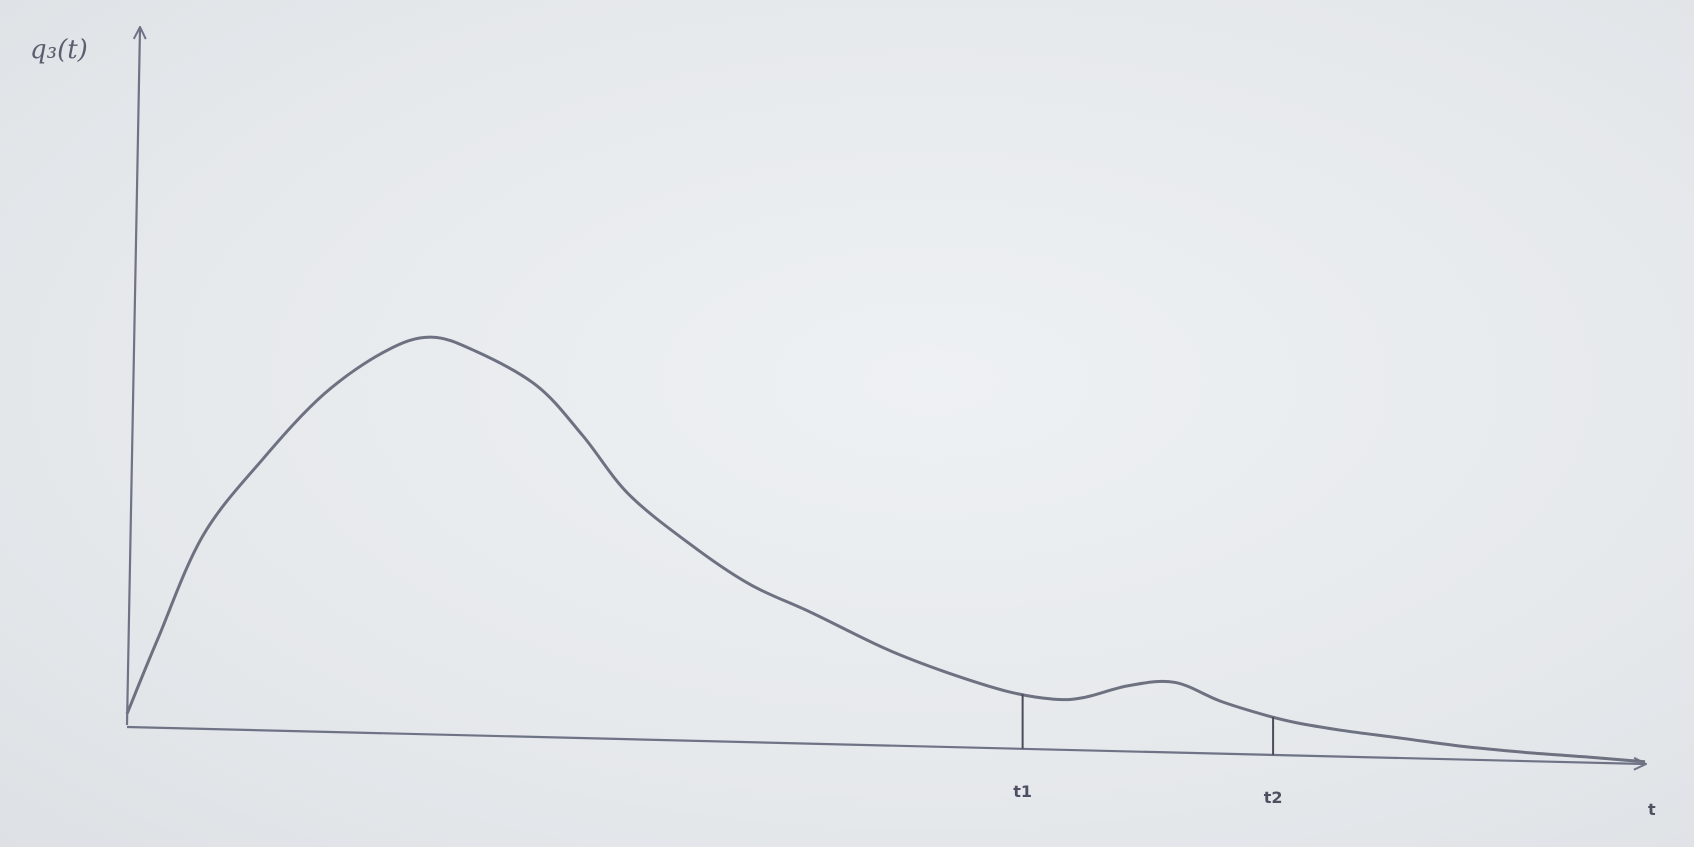  What do you see at coordinates (132, 377) in the screenshot?
I see `y-axis` at bounding box center [132, 377].